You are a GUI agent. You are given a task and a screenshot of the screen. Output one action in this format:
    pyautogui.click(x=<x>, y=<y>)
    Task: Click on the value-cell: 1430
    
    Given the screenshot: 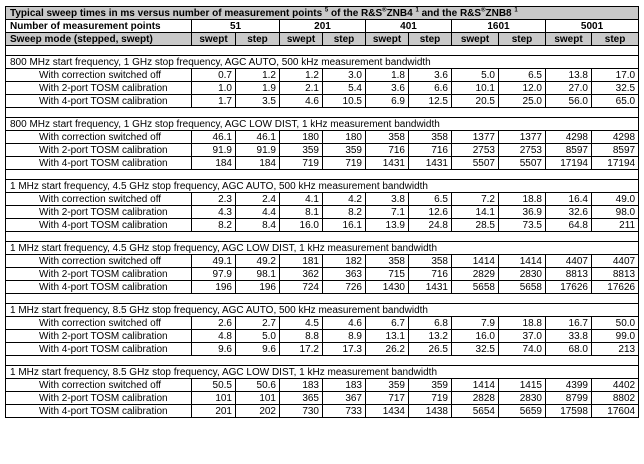 What is the action you would take?
    pyautogui.click(x=387, y=287)
    